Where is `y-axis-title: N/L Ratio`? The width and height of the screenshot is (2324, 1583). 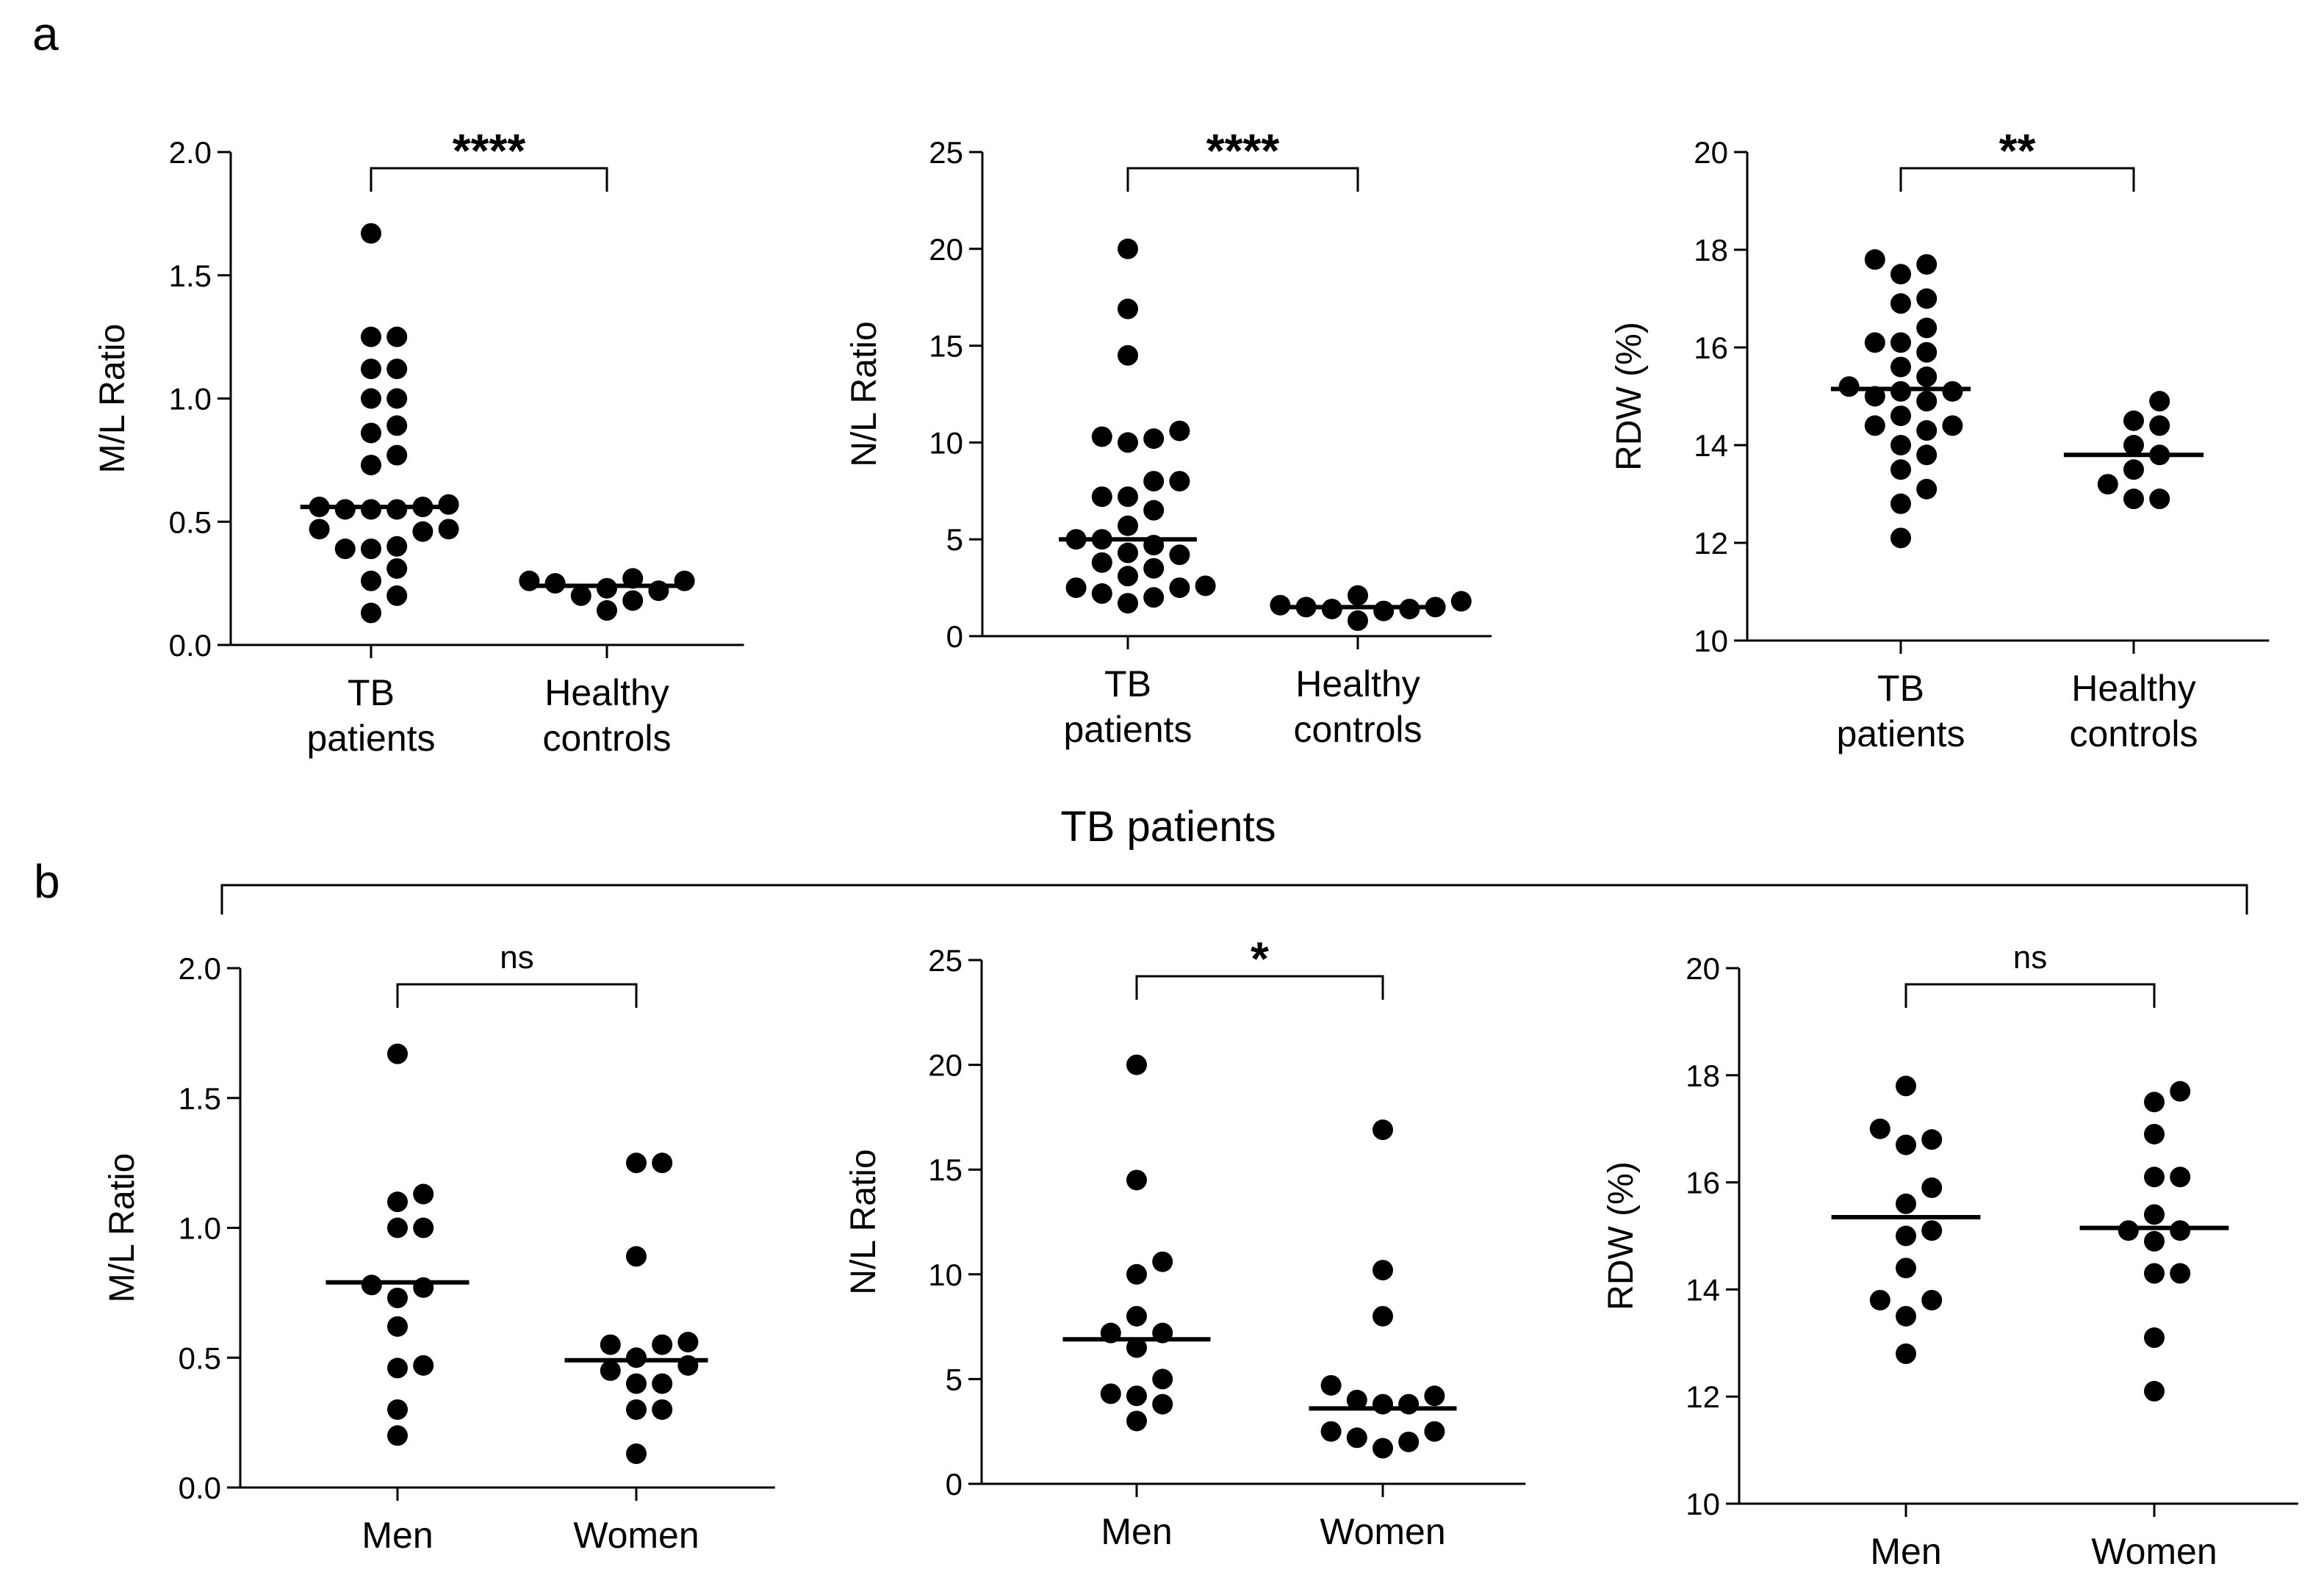
y-axis-title: N/L Ratio is located at coordinates (864, 393).